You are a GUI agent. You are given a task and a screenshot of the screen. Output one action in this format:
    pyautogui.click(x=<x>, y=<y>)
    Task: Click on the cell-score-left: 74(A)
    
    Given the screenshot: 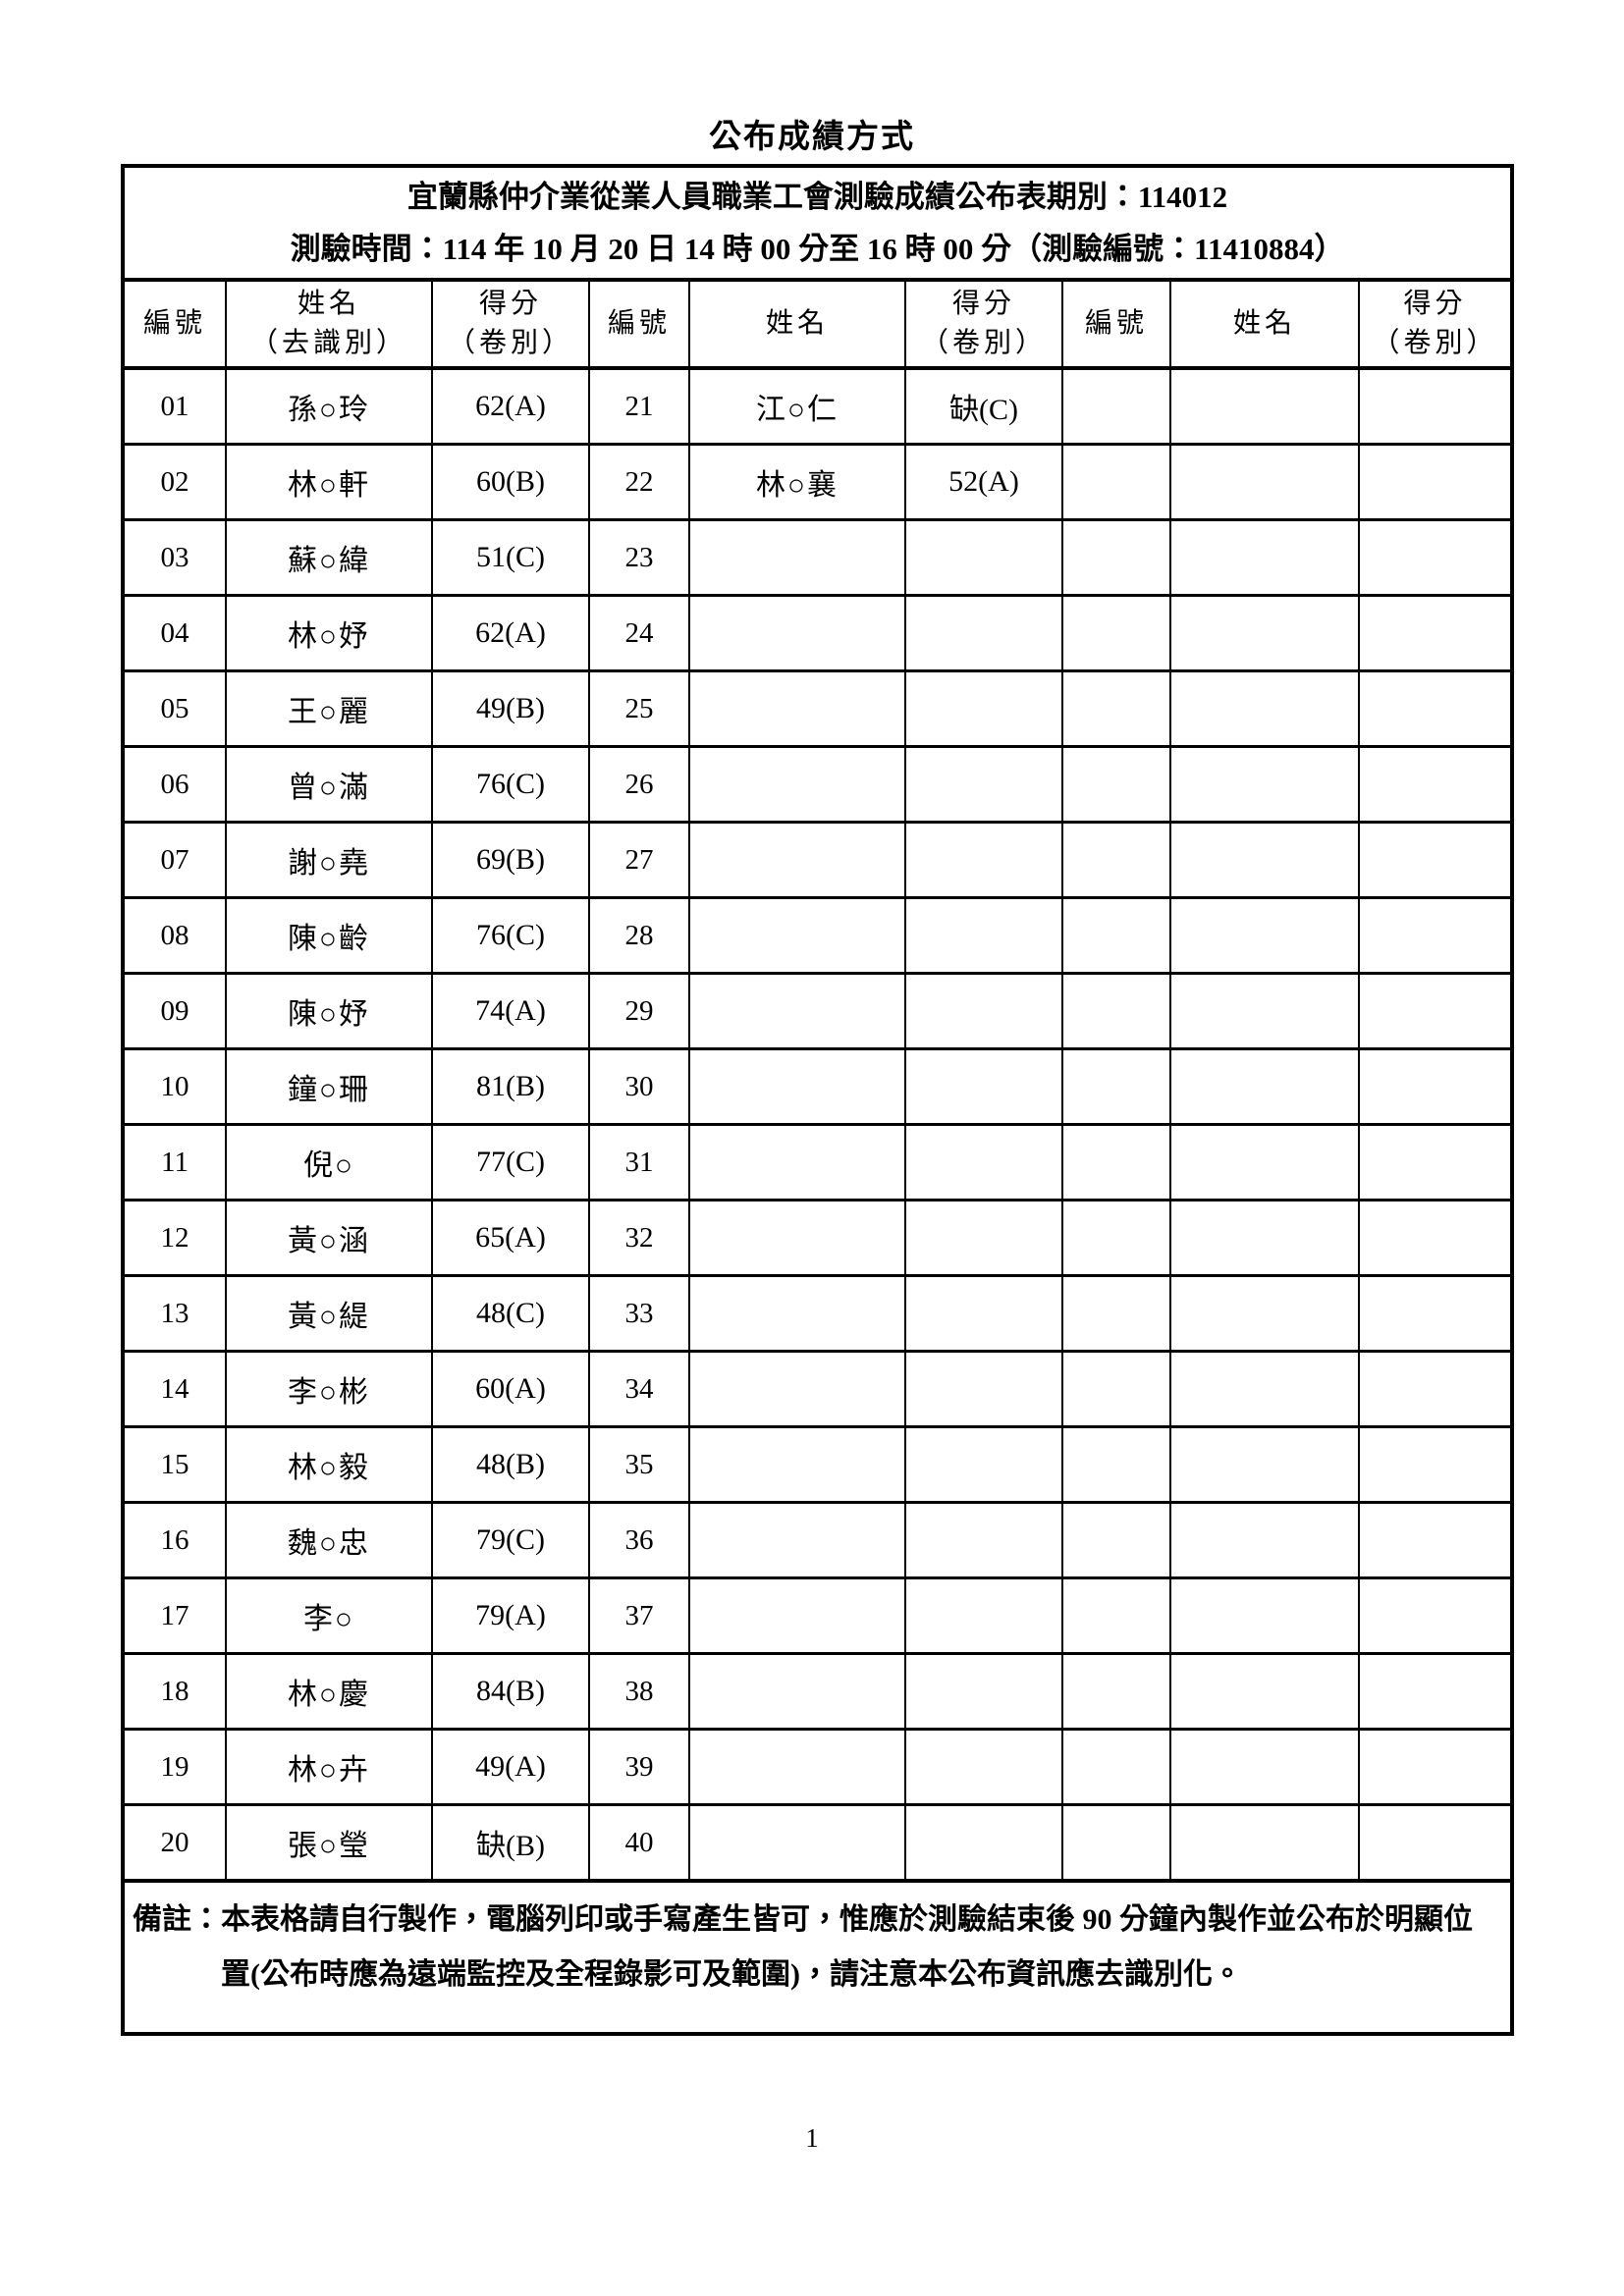 What is the action you would take?
    pyautogui.click(x=510, y=1011)
    